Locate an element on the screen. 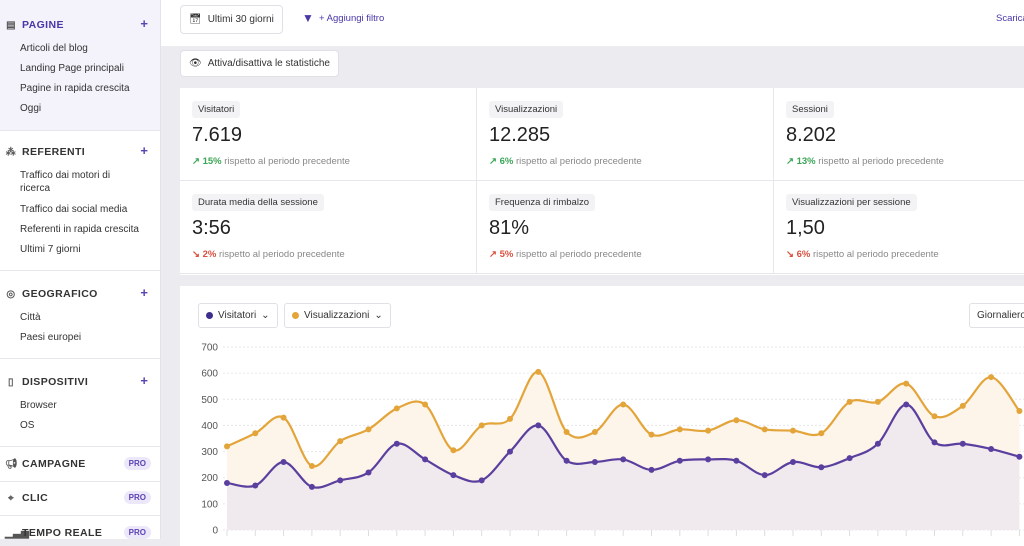 The height and width of the screenshot is (546, 1024). add-filter-link: + Aggiungi filtro is located at coordinates (352, 18).